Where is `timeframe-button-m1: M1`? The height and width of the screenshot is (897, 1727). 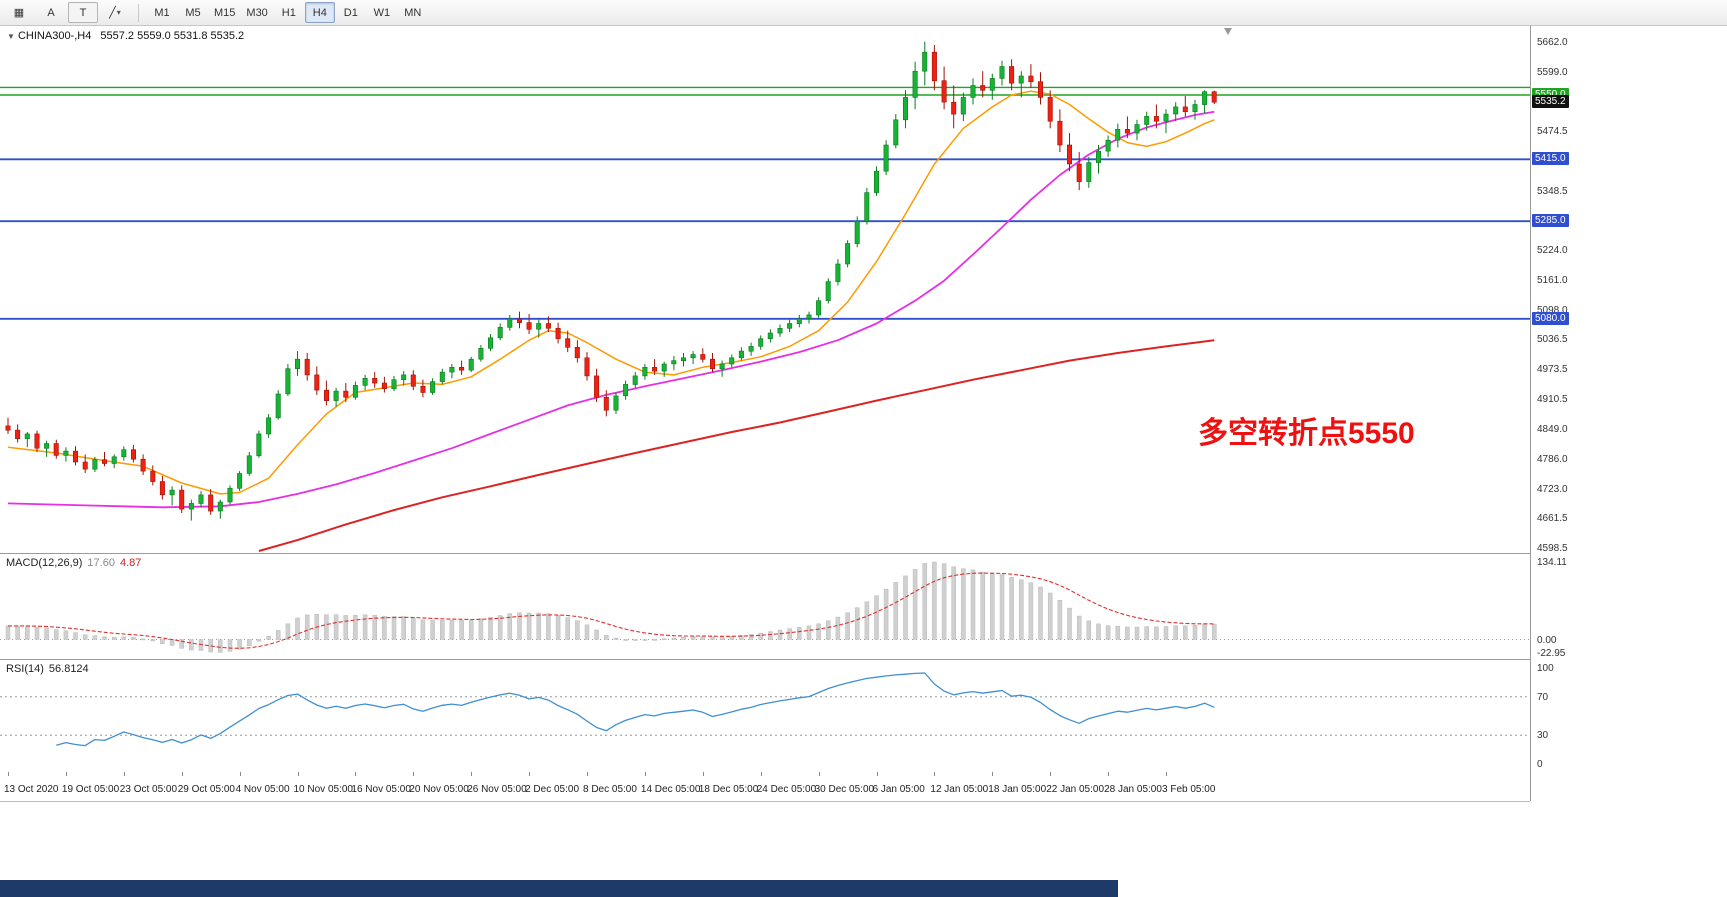
timeframe-button-m1: M1 is located at coordinates (162, 12).